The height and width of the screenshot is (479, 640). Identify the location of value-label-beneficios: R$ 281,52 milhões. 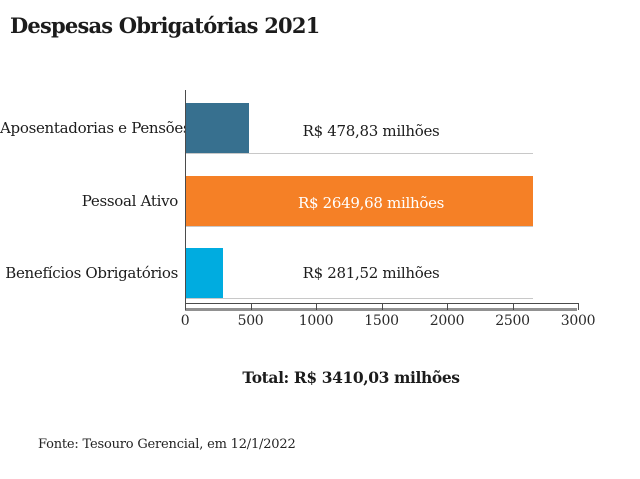
(371, 273).